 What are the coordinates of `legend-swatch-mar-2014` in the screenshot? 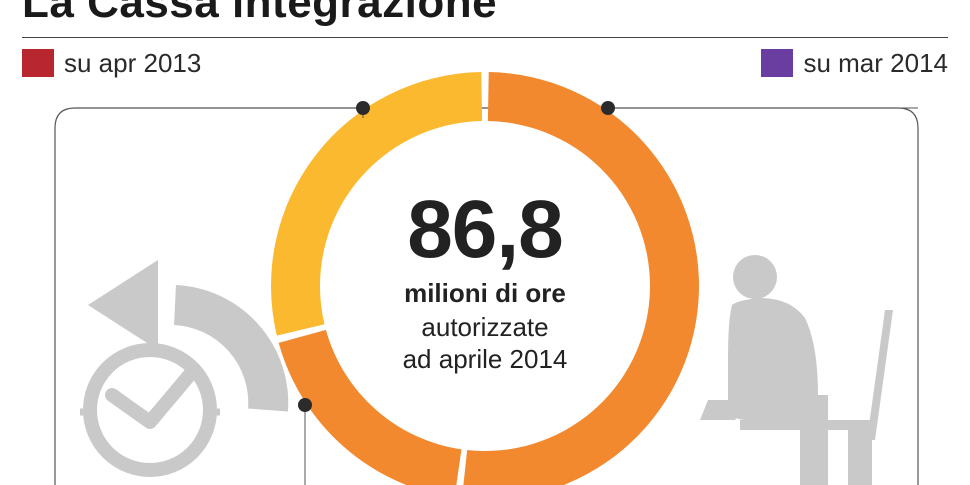 It's located at (777, 63).